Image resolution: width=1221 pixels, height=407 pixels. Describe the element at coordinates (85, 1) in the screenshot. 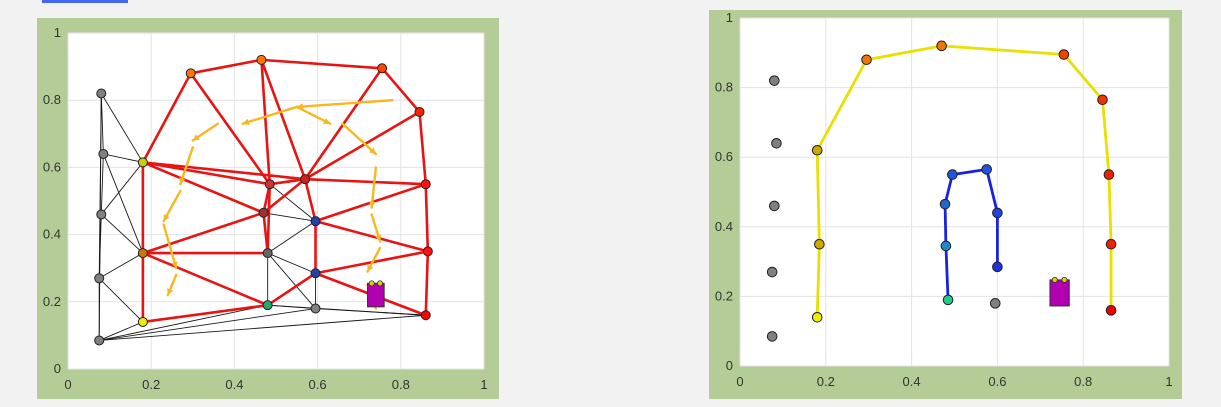

I see `figure-top-accent` at that location.